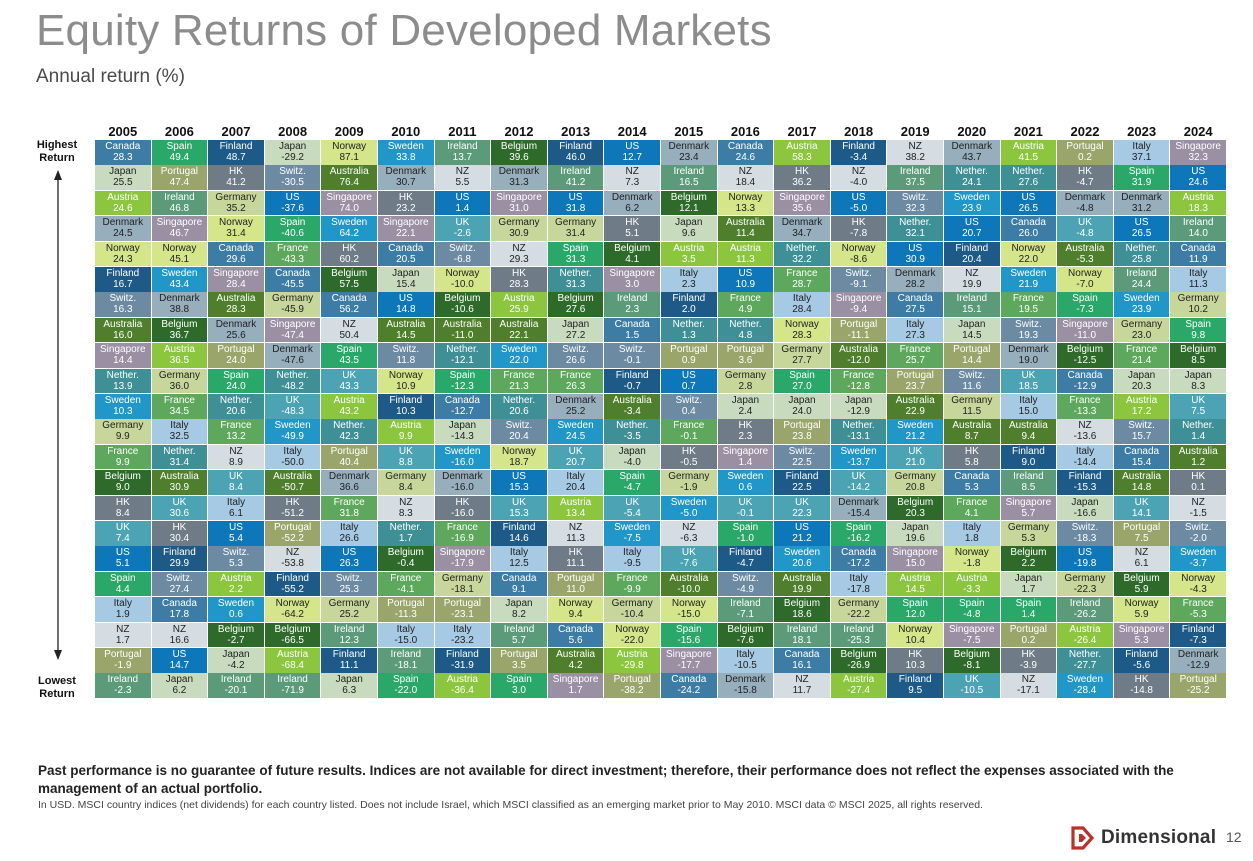 The image size is (1253, 861). Describe the element at coordinates (575, 426) in the screenshot. I see `country-name: Sweden` at that location.